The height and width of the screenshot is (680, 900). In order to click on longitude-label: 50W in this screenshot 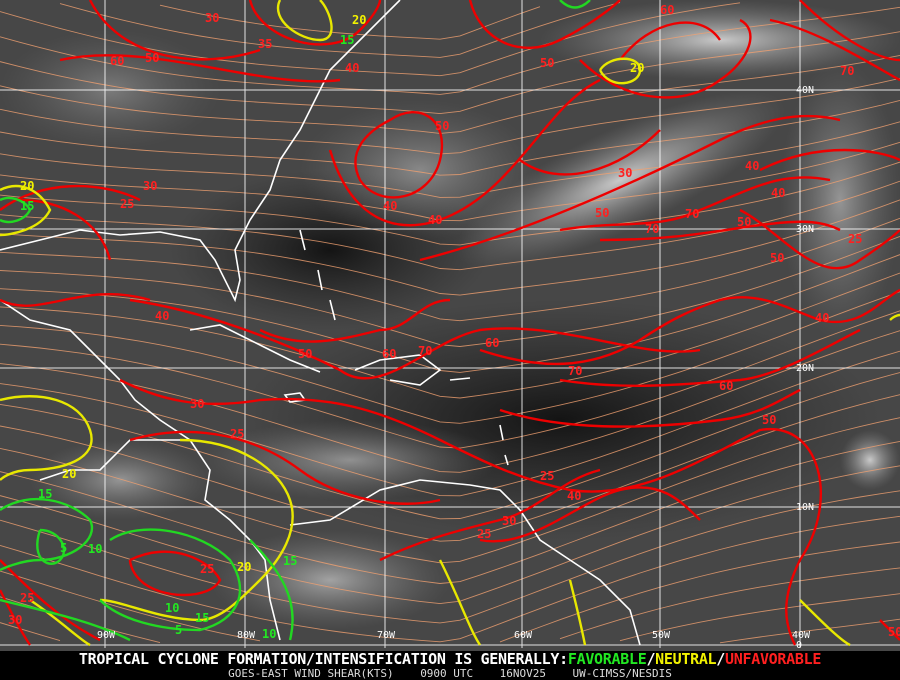, I will do `click(661, 635)`.